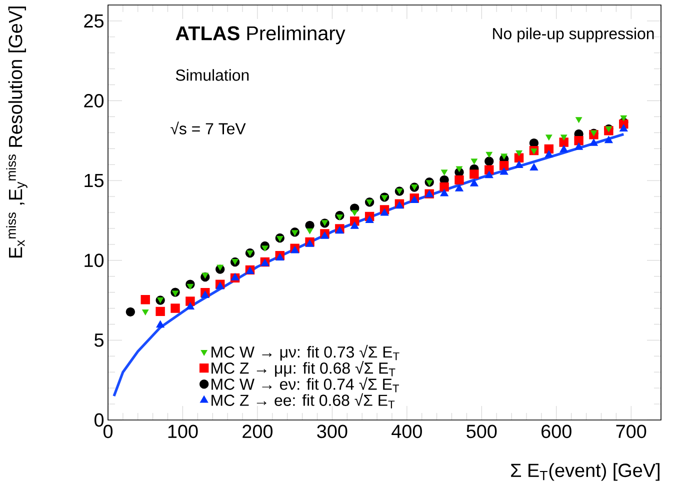 This screenshot has height=494, width=678. What do you see at coordinates (99, 340) in the screenshot?
I see `y-tick-label: 5` at bounding box center [99, 340].